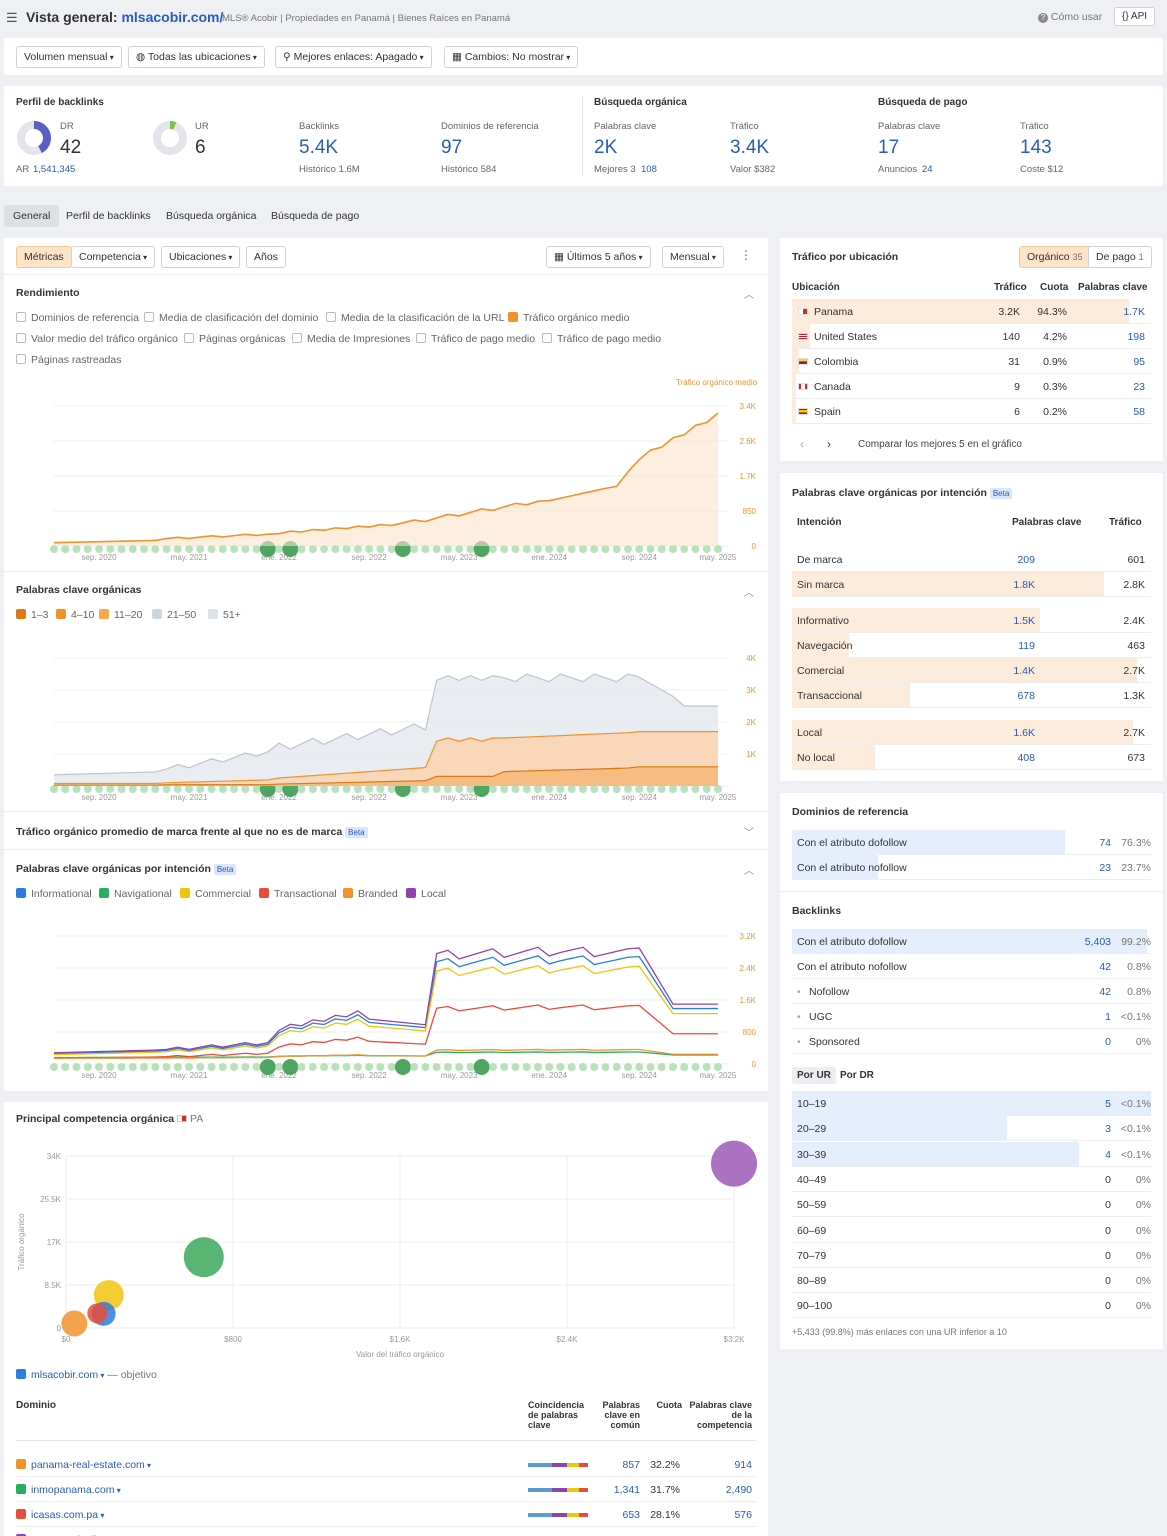  I want to click on menu-icon: ☰, so click(12, 17).